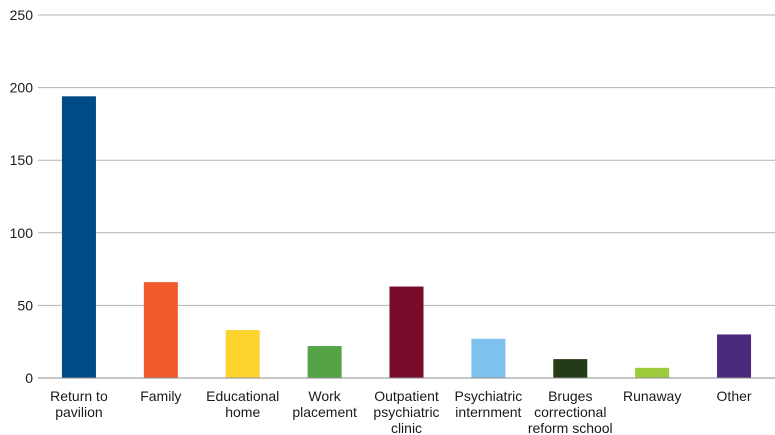 Image resolution: width=775 pixels, height=435 pixels. What do you see at coordinates (406, 396) in the screenshot?
I see `x-tick-label-line: Outpatient` at bounding box center [406, 396].